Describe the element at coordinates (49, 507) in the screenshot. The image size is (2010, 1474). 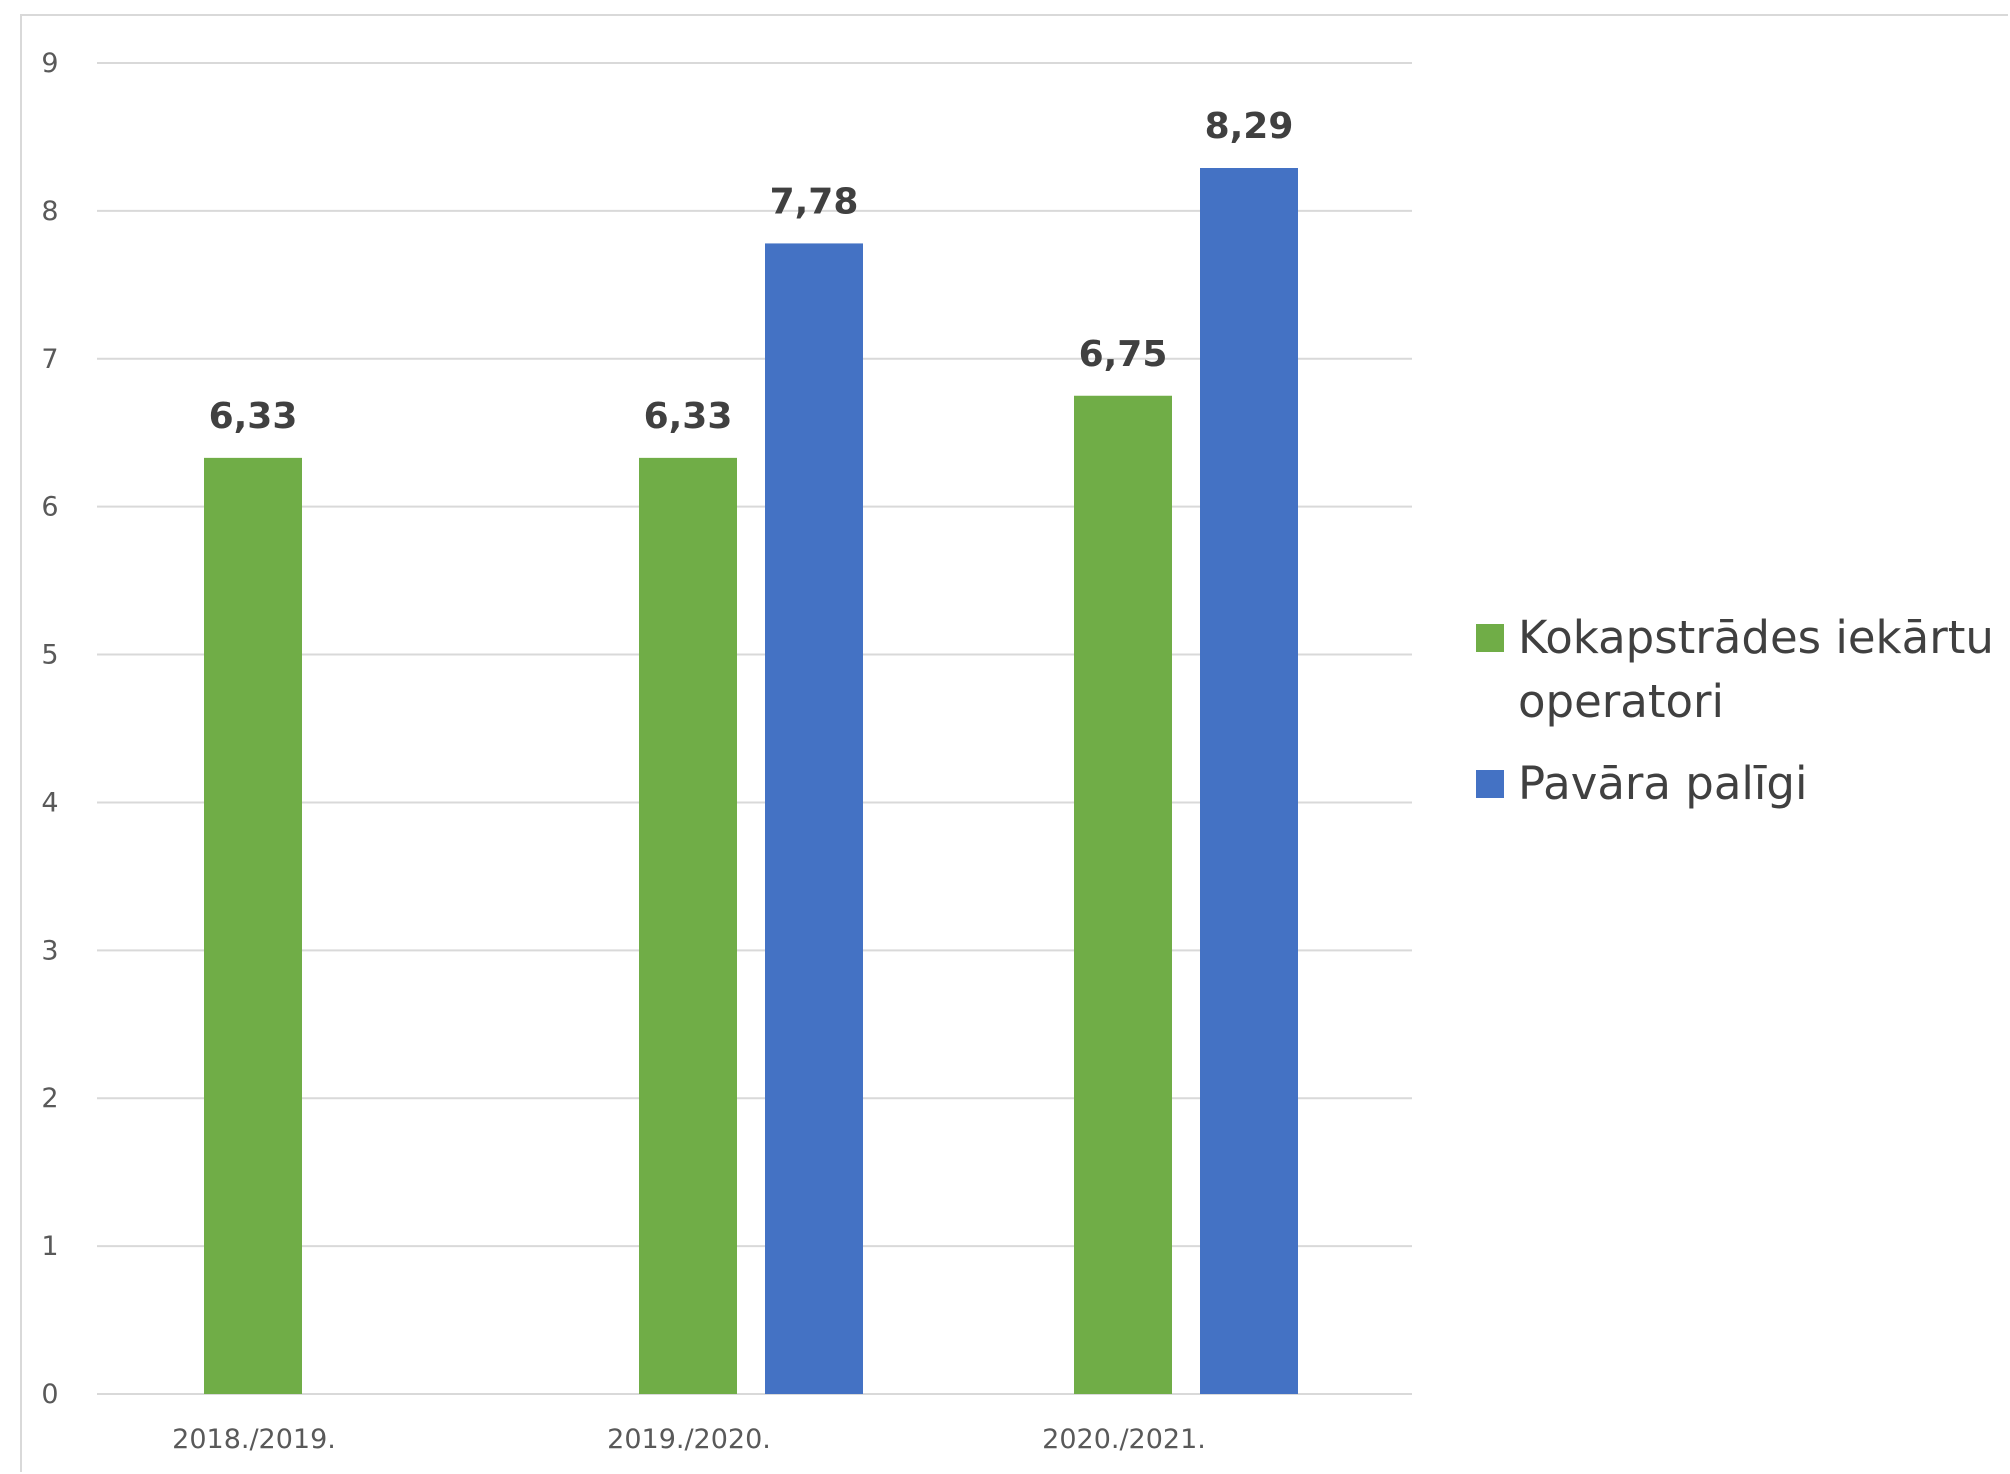
I see `y-tick-label: 6` at that location.